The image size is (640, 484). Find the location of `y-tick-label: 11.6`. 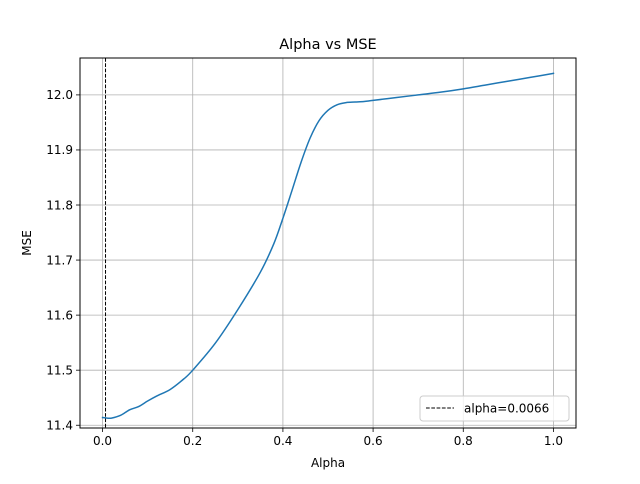

y-tick-label: 11.6 is located at coordinates (59, 315).